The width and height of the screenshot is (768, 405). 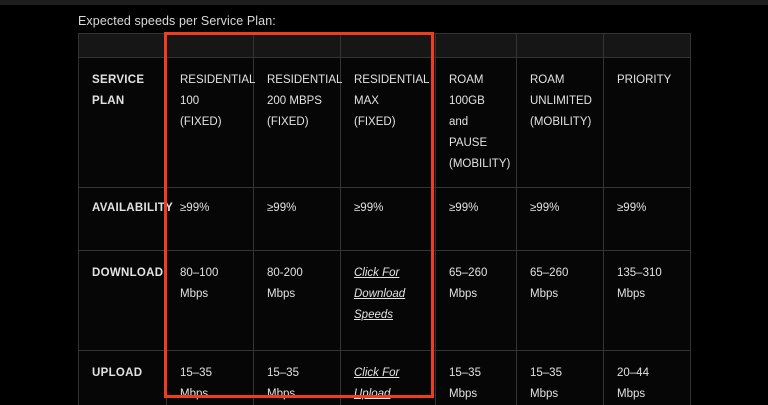 What do you see at coordinates (122, 377) in the screenshot?
I see `row-header-upload: UPLOAD` at bounding box center [122, 377].